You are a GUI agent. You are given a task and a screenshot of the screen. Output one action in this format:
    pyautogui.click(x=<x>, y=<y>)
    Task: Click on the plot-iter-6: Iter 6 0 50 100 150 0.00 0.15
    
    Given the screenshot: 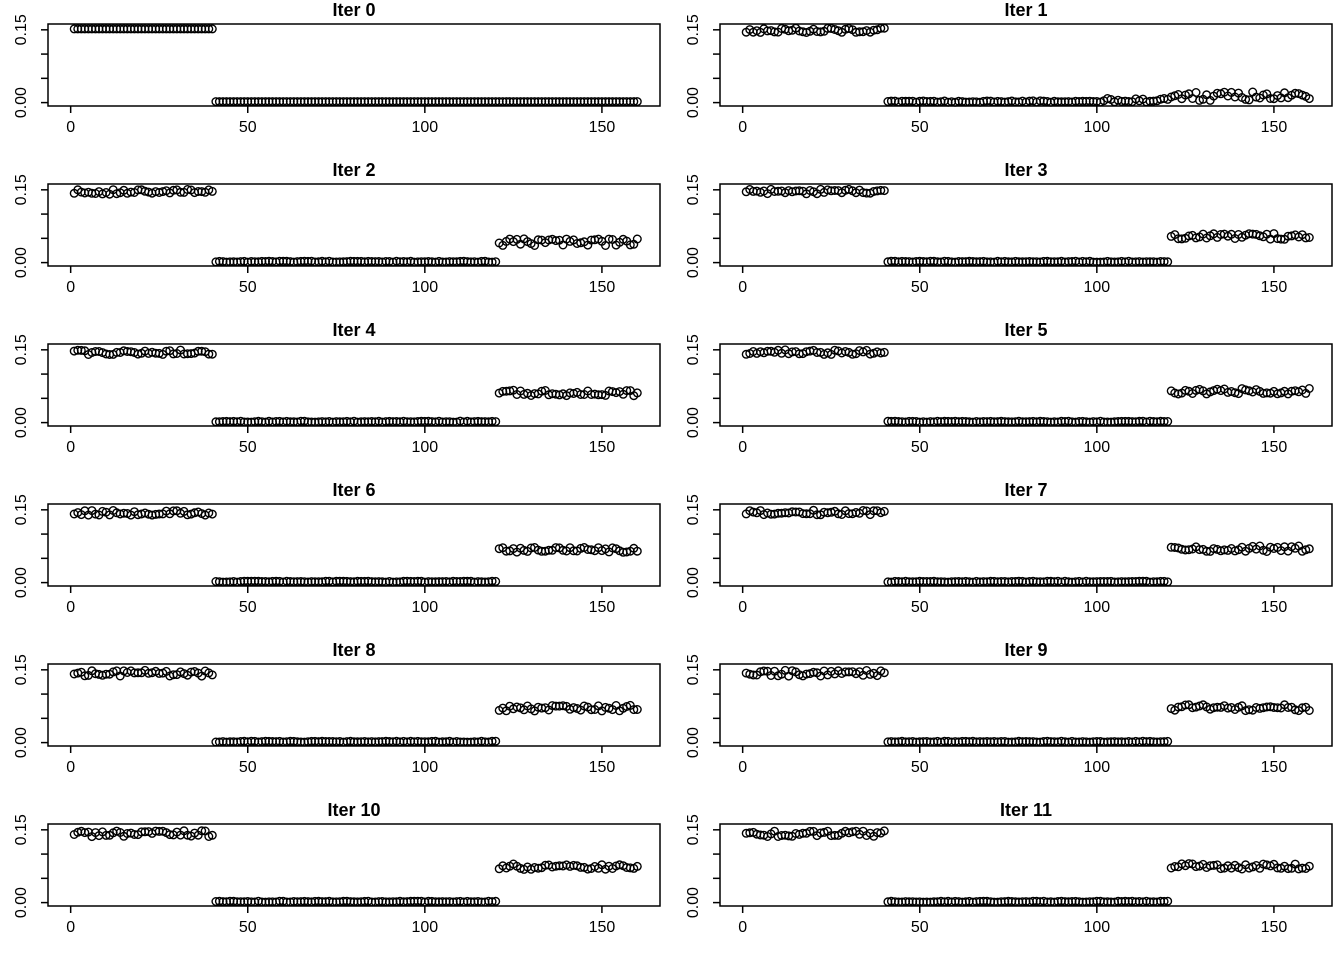 What is the action you would take?
    pyautogui.click(x=337, y=548)
    